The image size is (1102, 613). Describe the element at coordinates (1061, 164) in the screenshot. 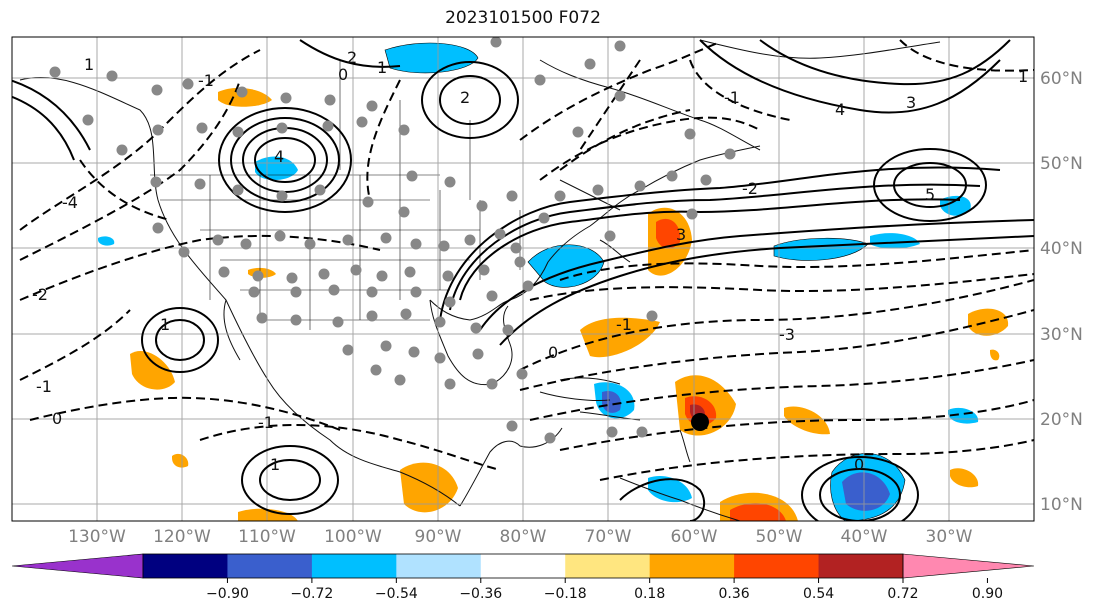

I see `lat-label: 50°N` at that location.